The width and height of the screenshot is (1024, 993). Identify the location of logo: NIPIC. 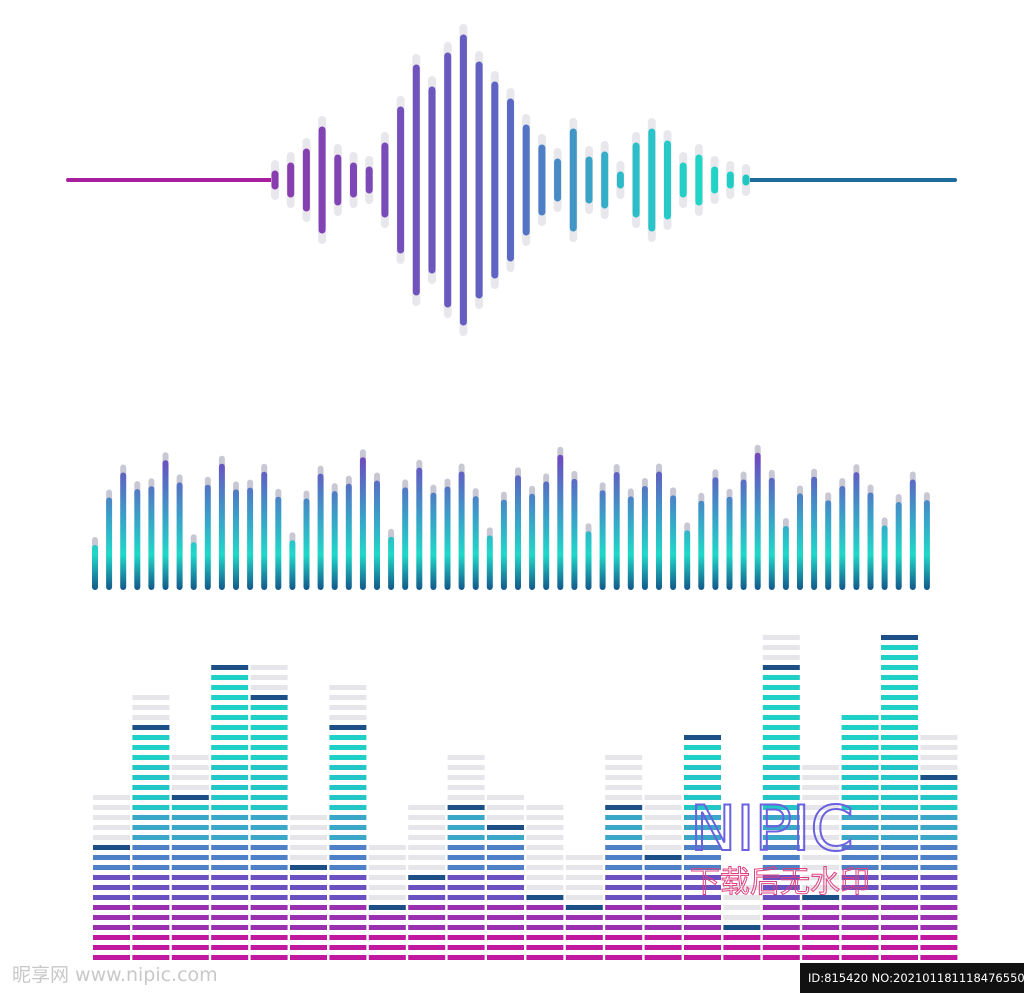
(772, 828).